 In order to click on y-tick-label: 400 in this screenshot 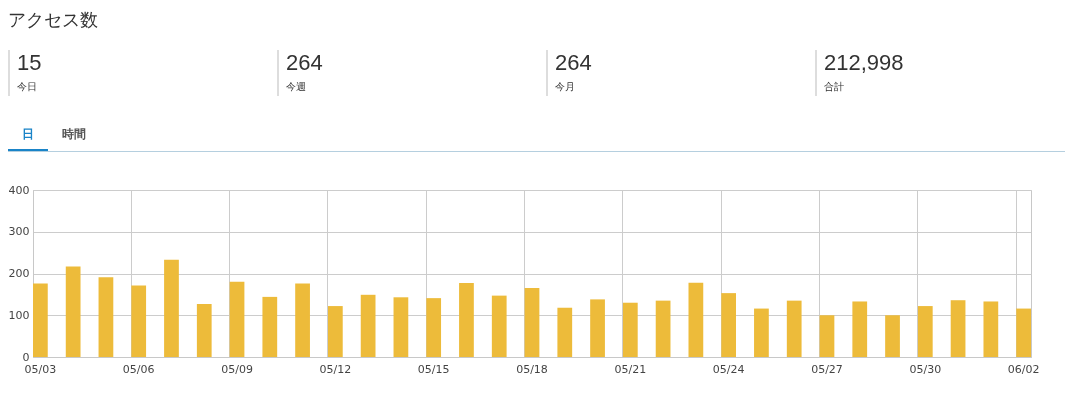, I will do `click(19, 190)`.